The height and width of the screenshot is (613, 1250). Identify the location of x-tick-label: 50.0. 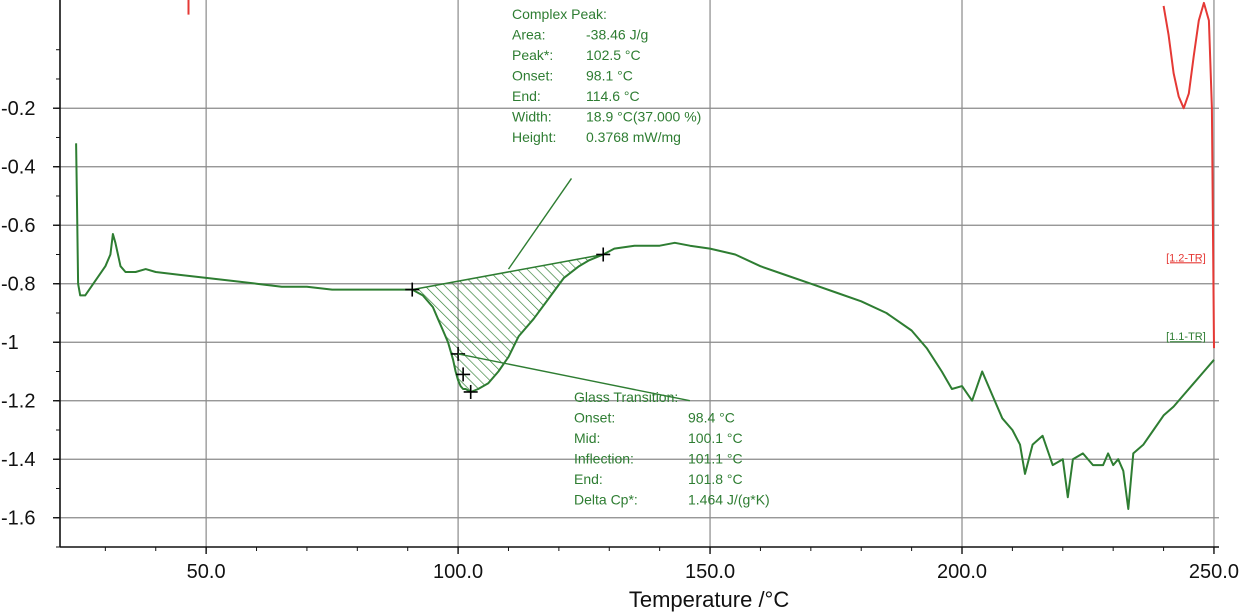
(206, 572).